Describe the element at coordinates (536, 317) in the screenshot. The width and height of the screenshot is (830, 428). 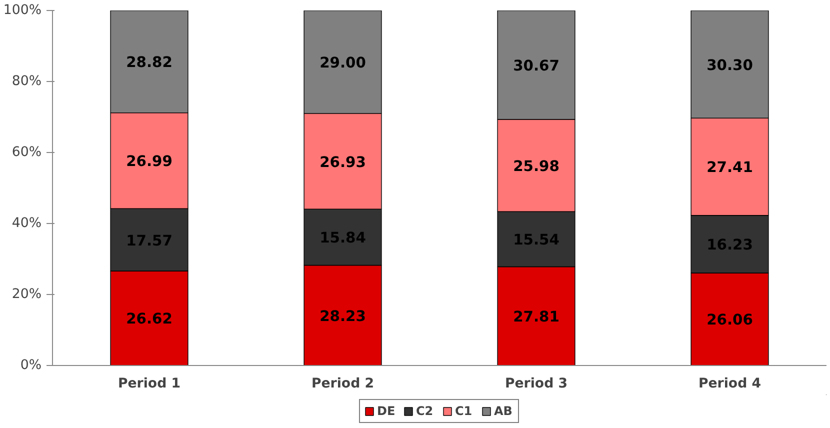
I see `data-label: 27.81` at that location.